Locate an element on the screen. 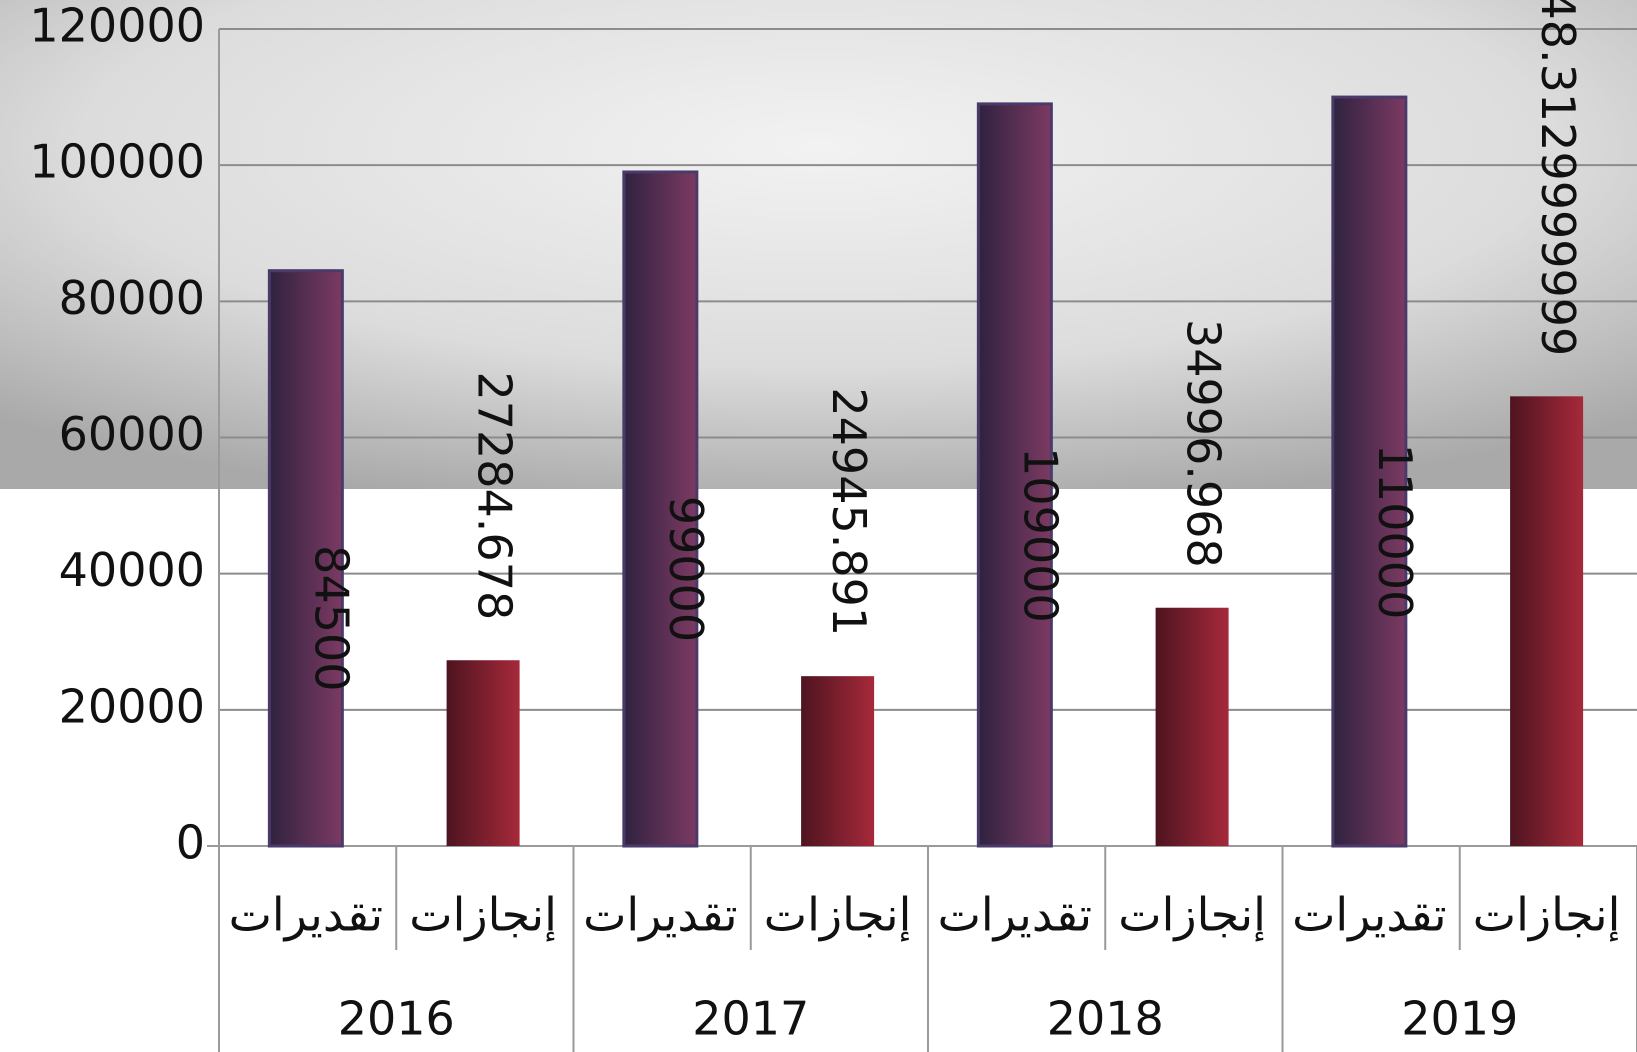  data-label: 34996.968 is located at coordinates (1204, 443).